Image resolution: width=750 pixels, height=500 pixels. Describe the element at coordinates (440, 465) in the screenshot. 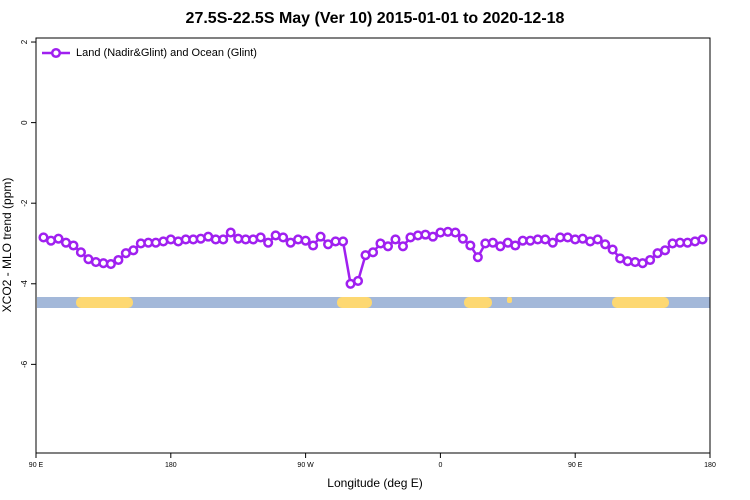

I see `x-tick-label: 0` at that location.